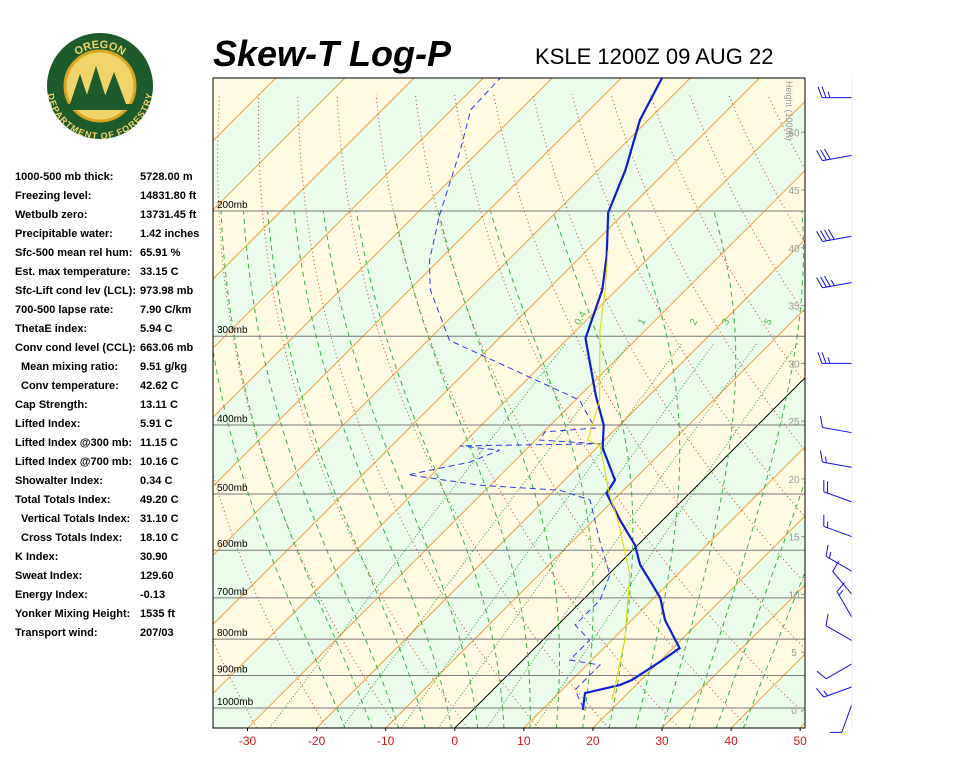 This screenshot has height=768, width=960. Describe the element at coordinates (51, 595) in the screenshot. I see `index-label: Energy Index:` at that location.